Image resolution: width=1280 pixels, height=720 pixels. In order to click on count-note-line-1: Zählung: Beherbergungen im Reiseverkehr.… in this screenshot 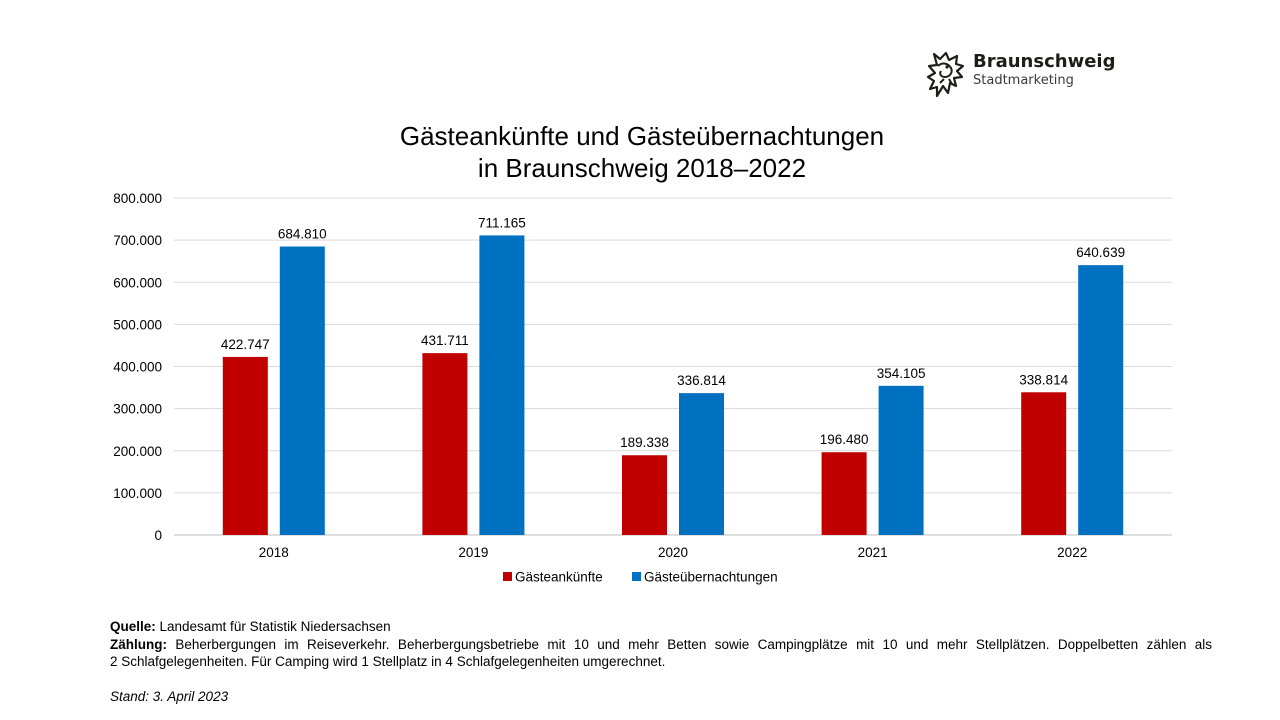, I will do `click(661, 644)`.